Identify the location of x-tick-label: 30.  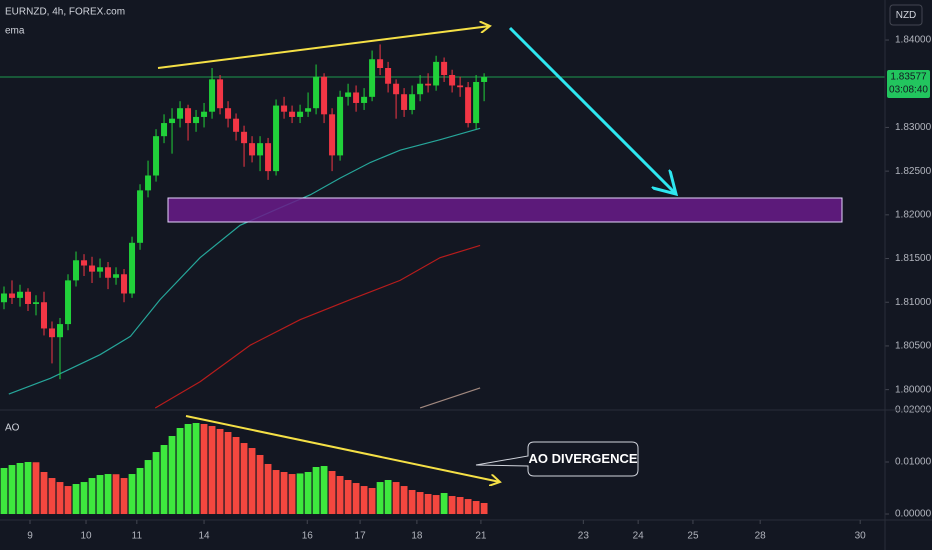
(861, 536).